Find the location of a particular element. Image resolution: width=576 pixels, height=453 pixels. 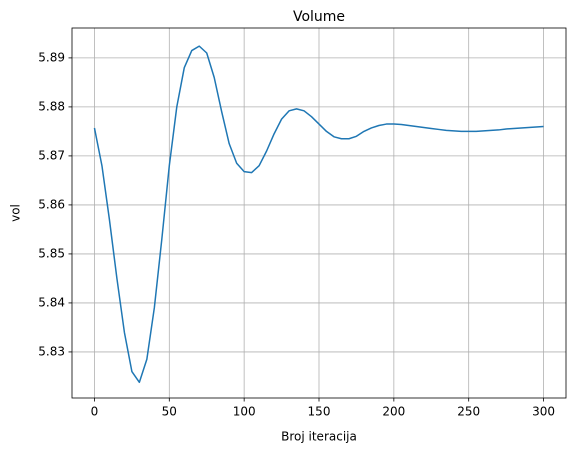

x-tick-label: 250 is located at coordinates (468, 412).